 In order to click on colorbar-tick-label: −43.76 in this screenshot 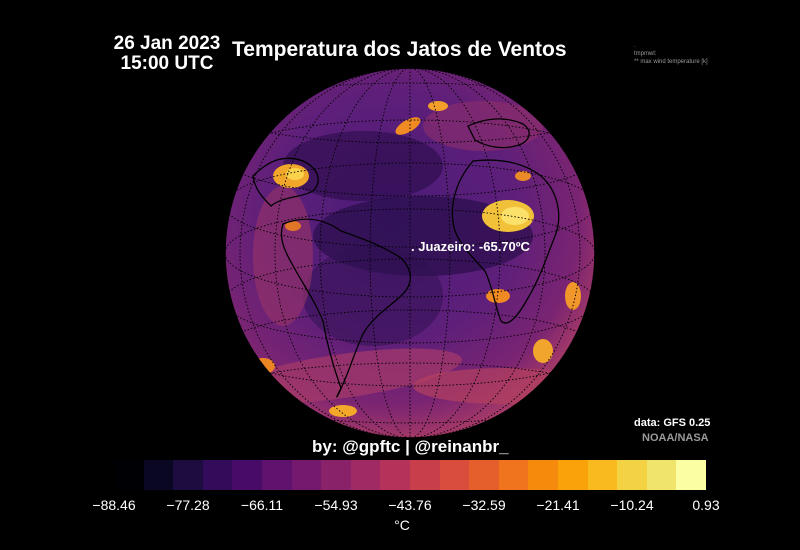, I will do `click(410, 505)`.